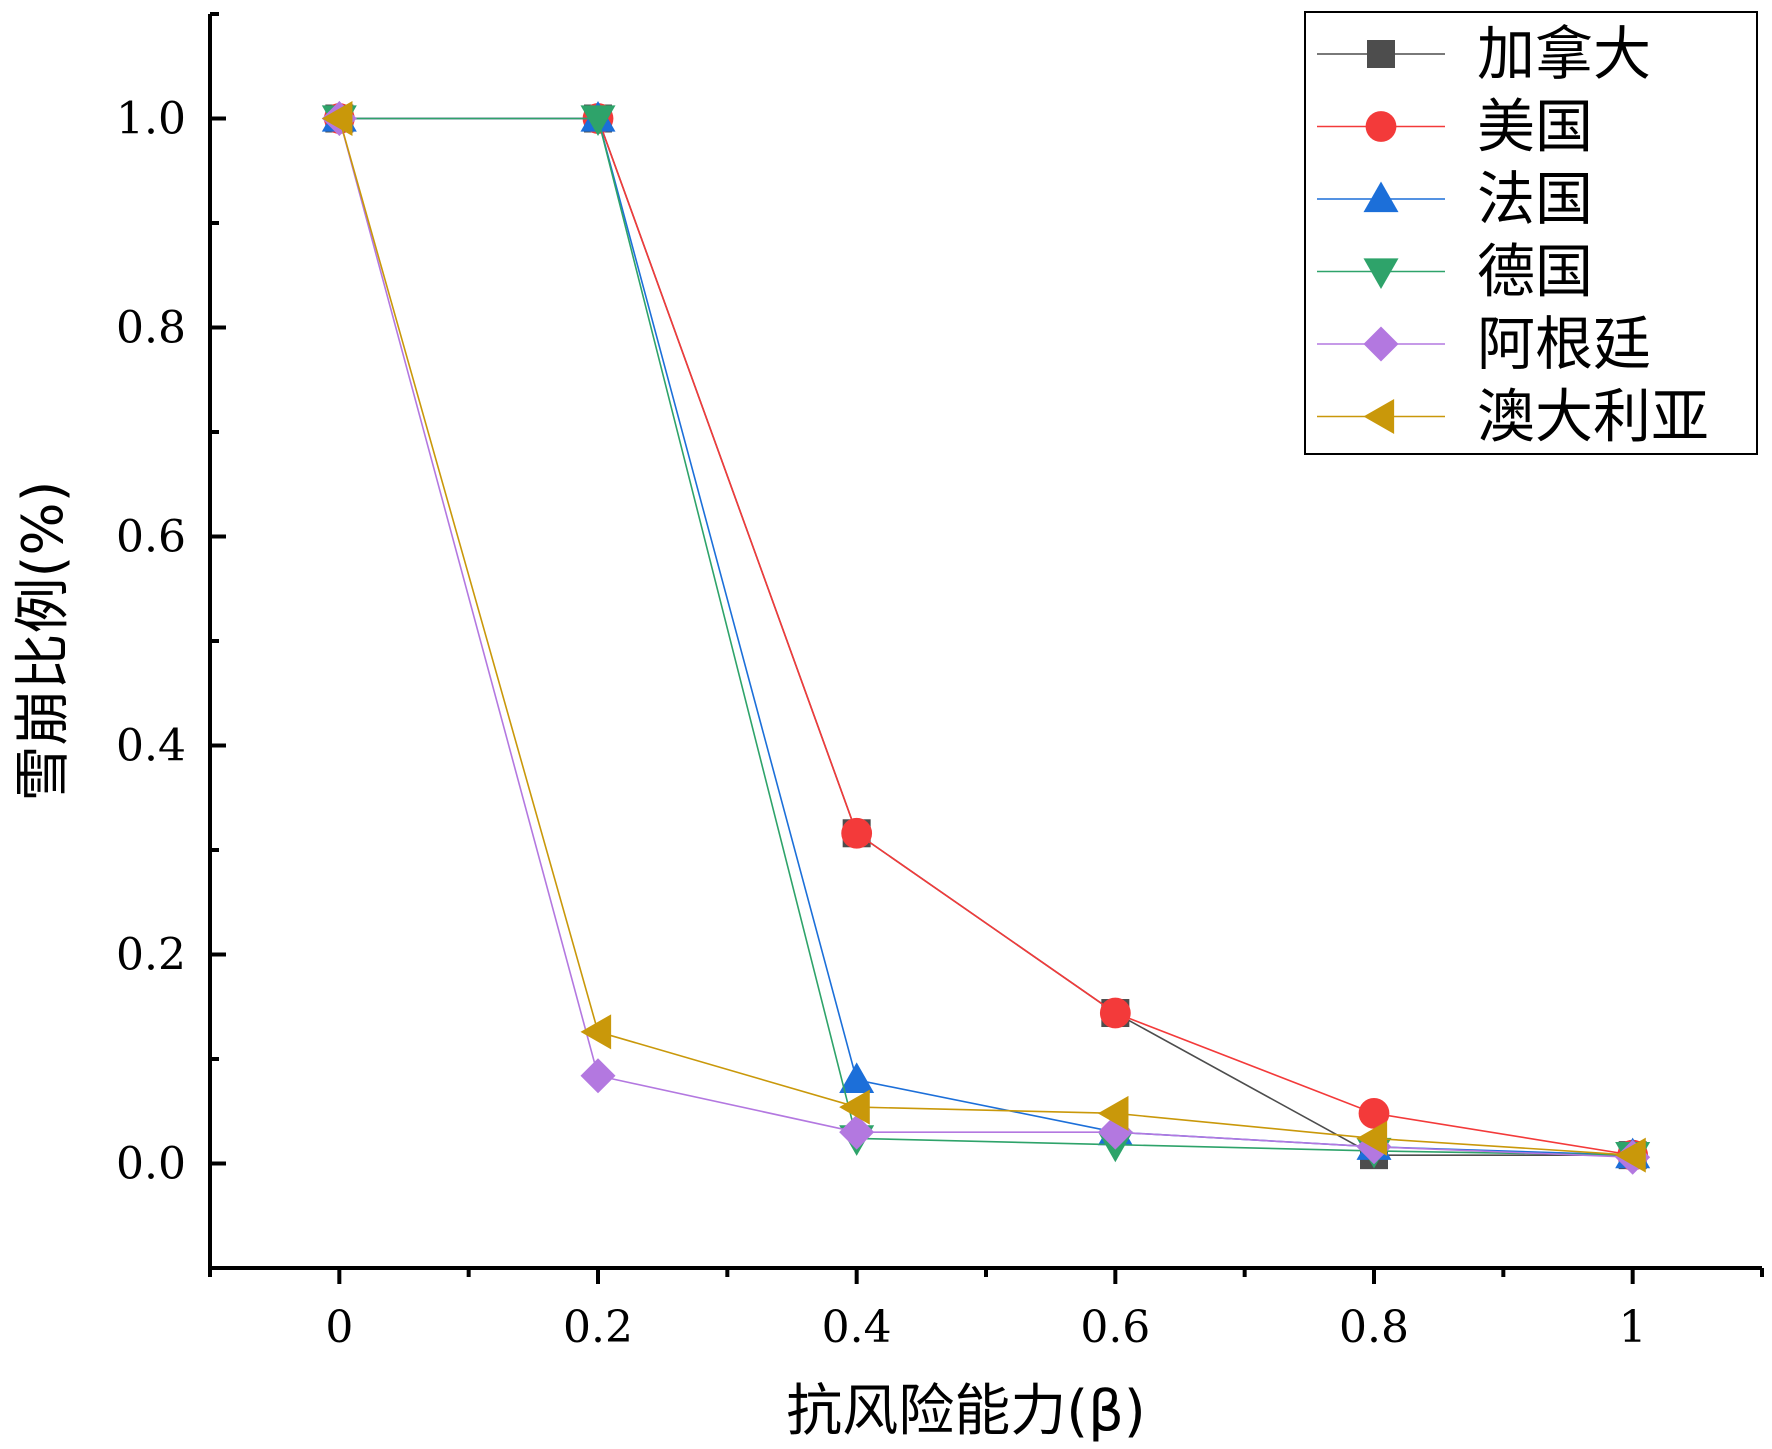 This screenshot has height=1449, width=1772. Describe the element at coordinates (1535, 272) in the screenshot. I see `legend-label: 德国` at that location.